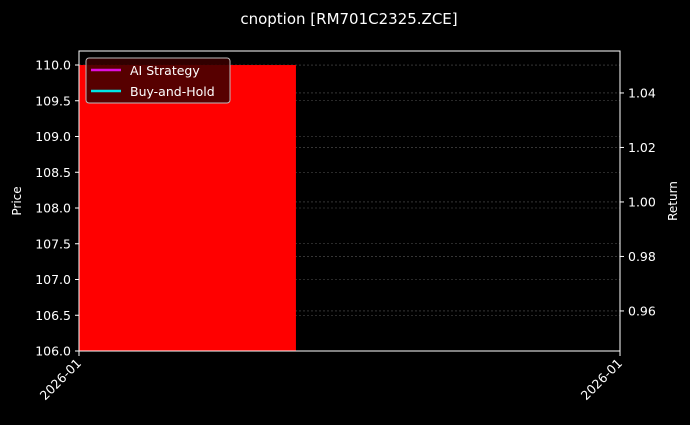 The width and height of the screenshot is (690, 425). Describe the element at coordinates (53, 100) in the screenshot. I see `y-tick-label: 109.5` at that location.